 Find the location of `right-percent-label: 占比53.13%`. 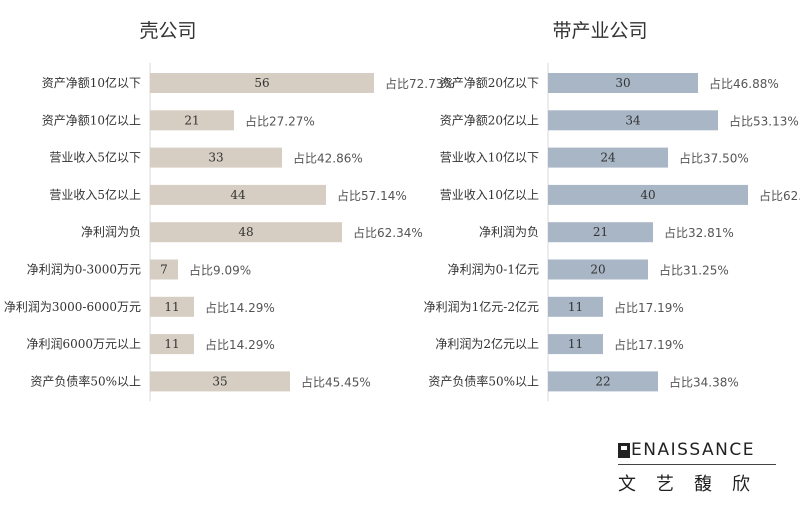

right-percent-label: 占比53.13% is located at coordinates (764, 120).